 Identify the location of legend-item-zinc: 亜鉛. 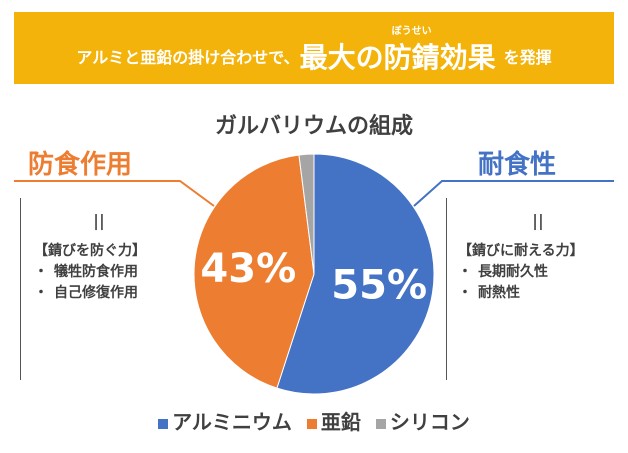
(333, 420).